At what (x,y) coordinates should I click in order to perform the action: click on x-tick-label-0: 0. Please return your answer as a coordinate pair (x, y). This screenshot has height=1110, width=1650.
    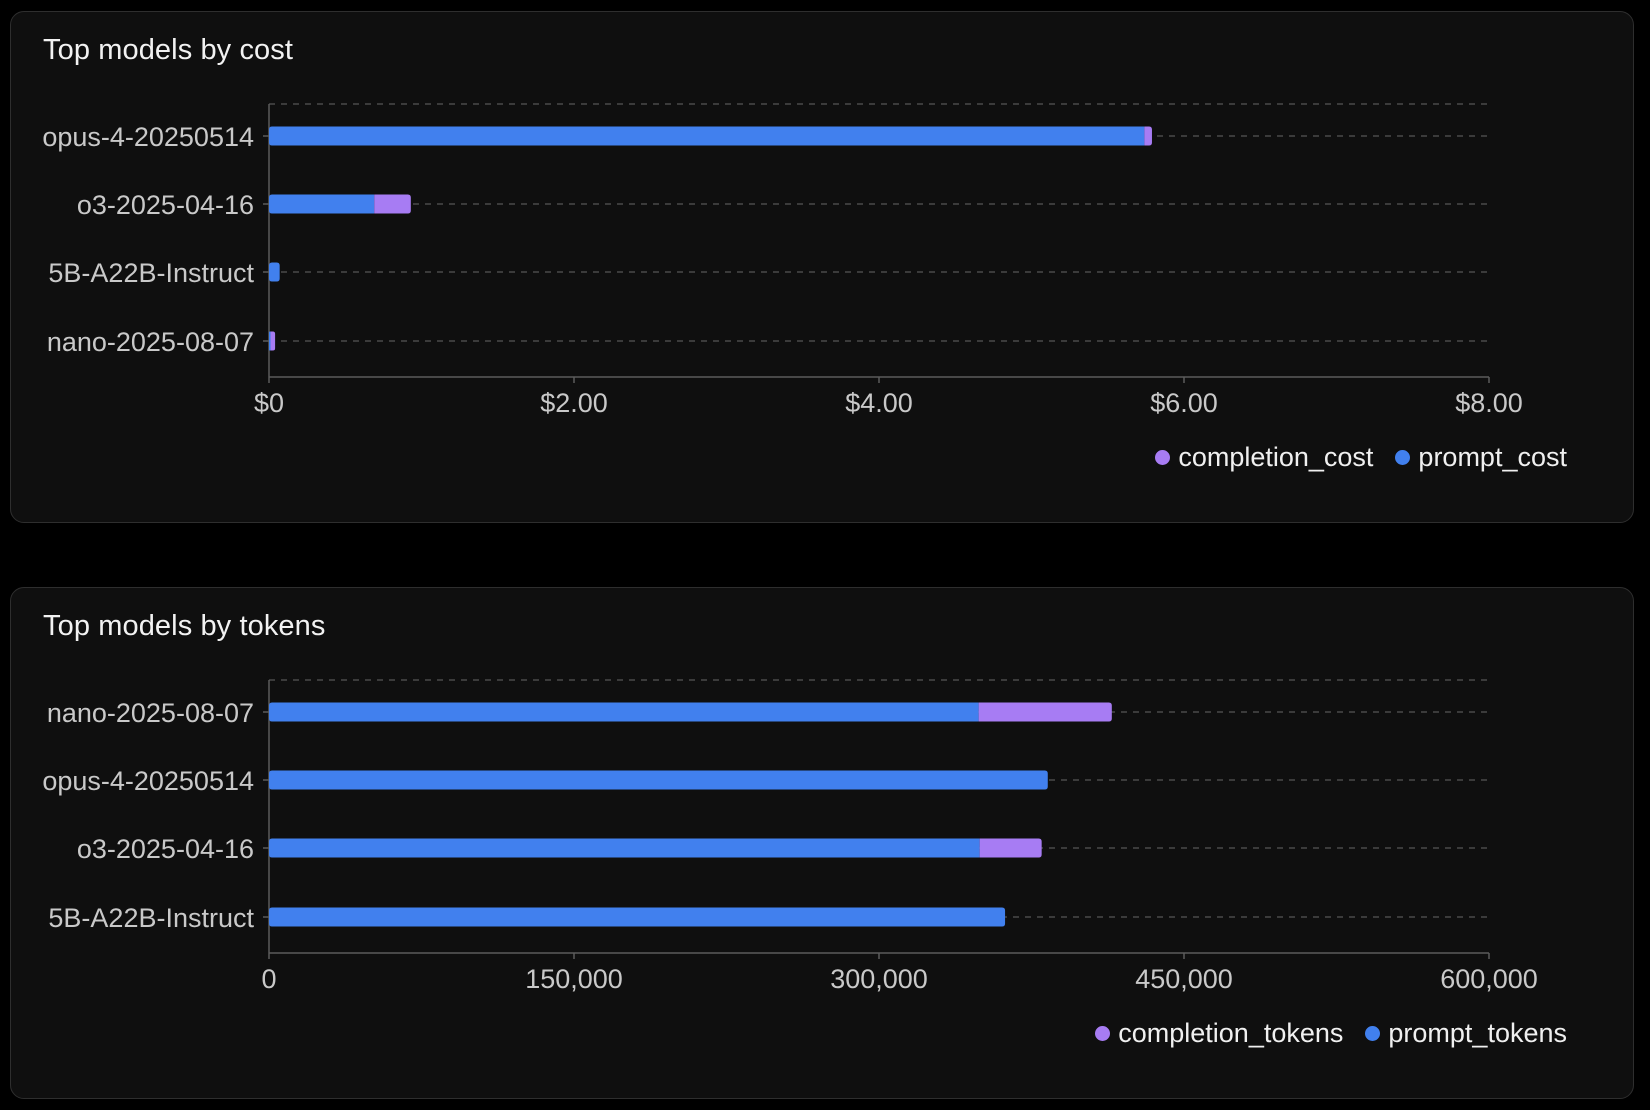
    Looking at the image, I should click on (268, 979).